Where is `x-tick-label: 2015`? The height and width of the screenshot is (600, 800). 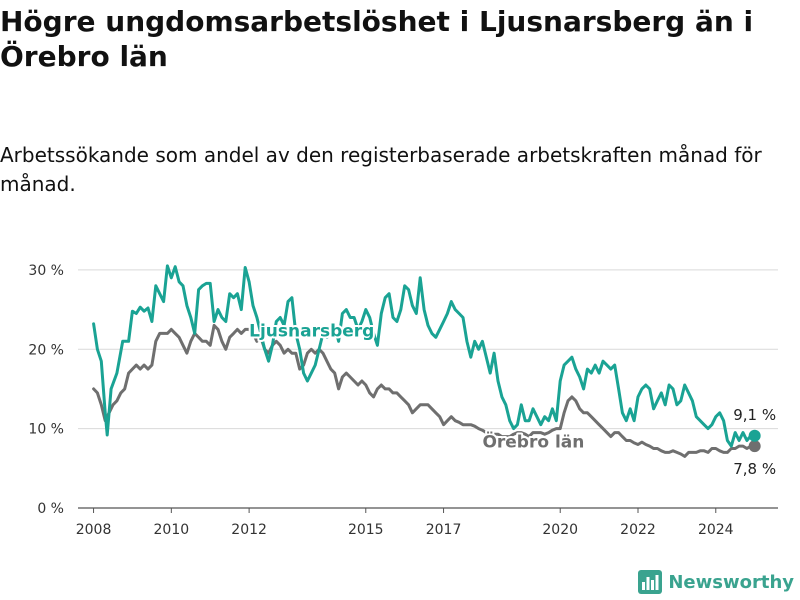
x-tick-label: 2015 is located at coordinates (366, 530).